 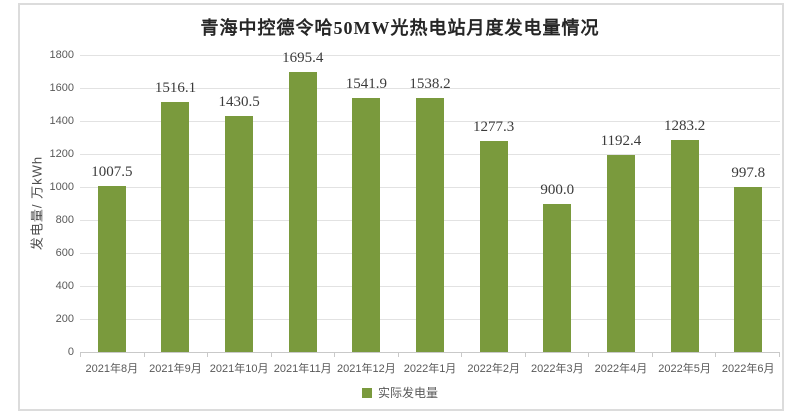 What do you see at coordinates (64, 286) in the screenshot?
I see `y-tick-label: 400` at bounding box center [64, 286].